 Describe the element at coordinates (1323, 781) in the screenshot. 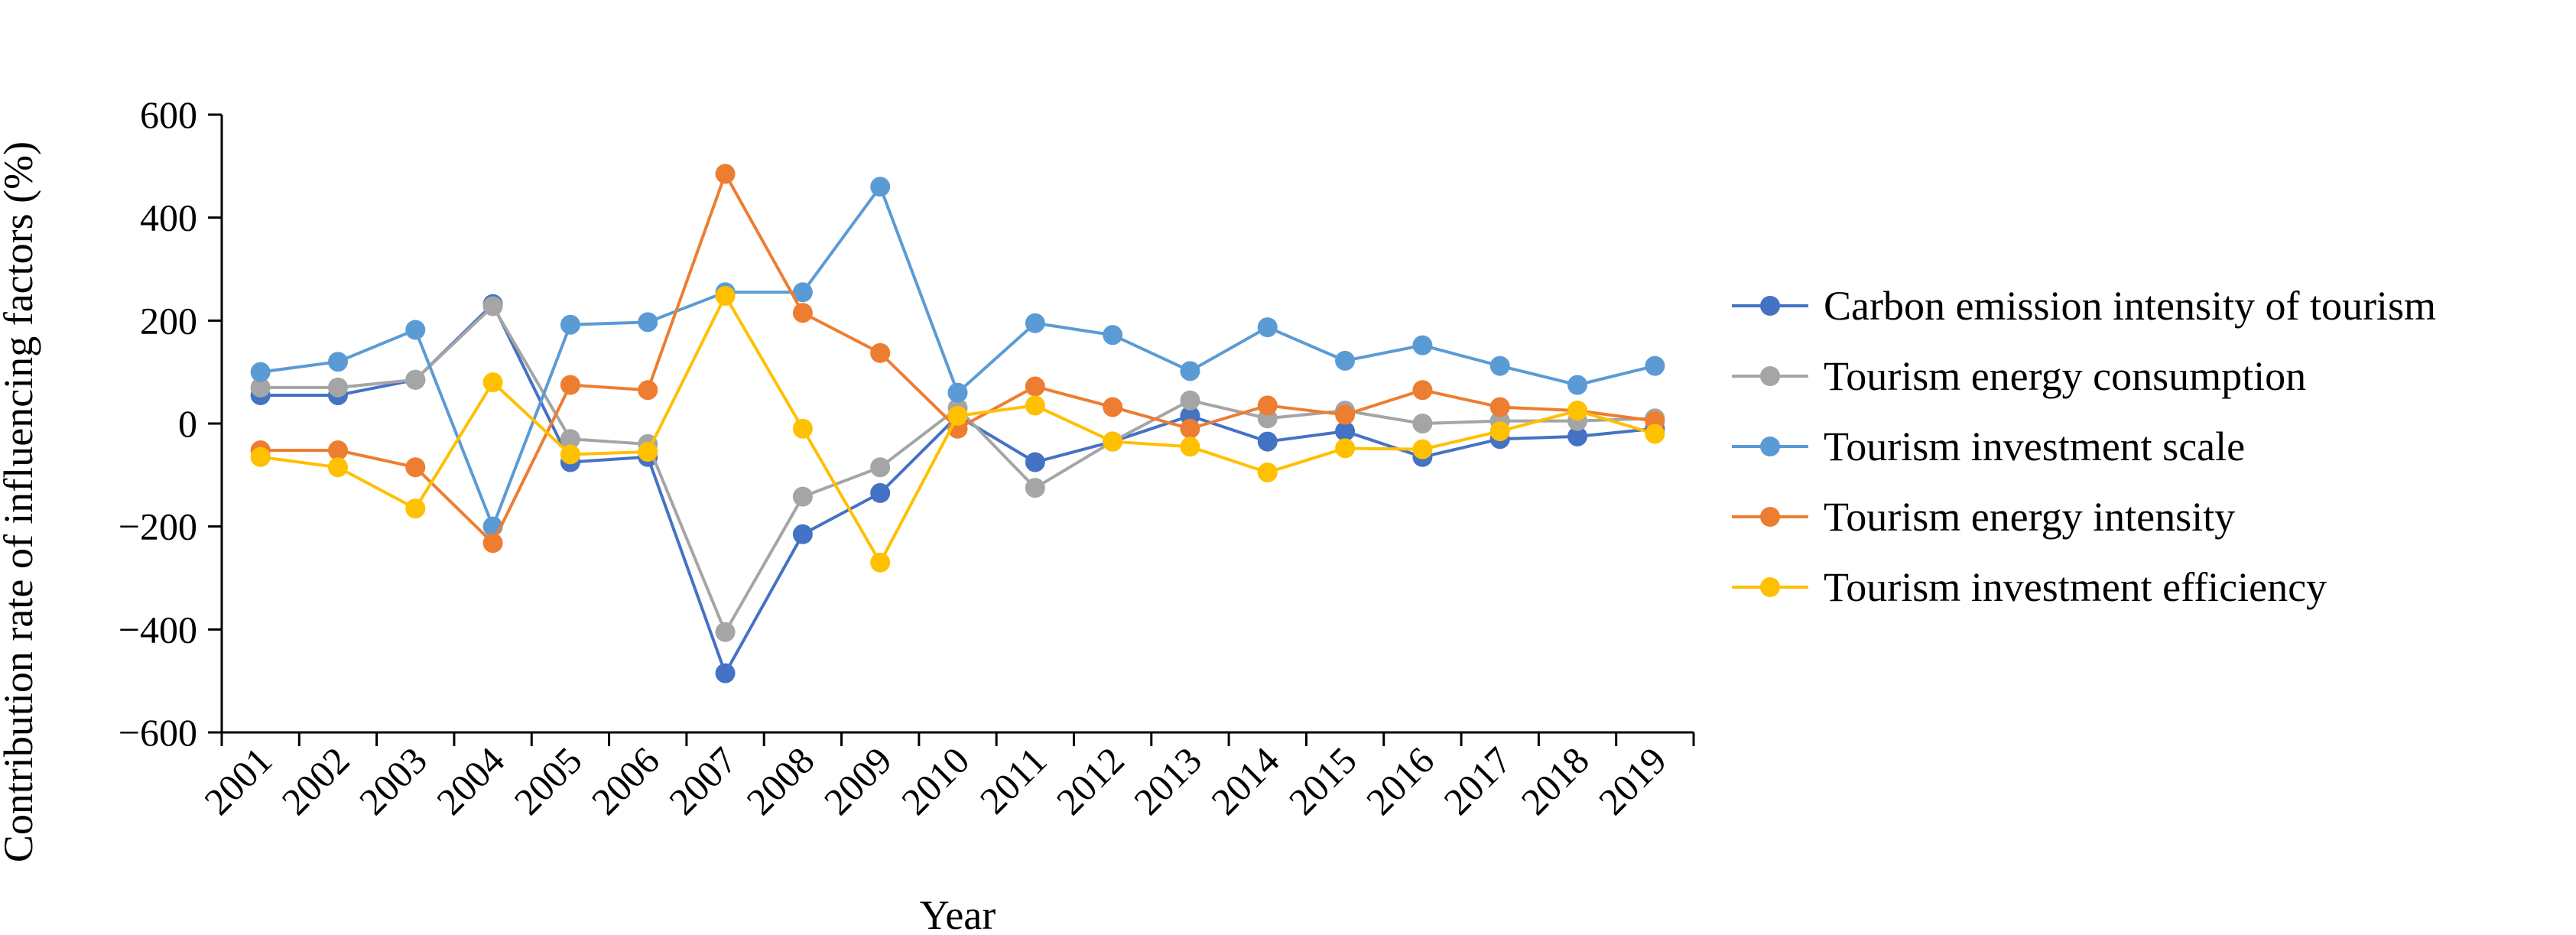

I see `x-tick-label: 2015` at that location.